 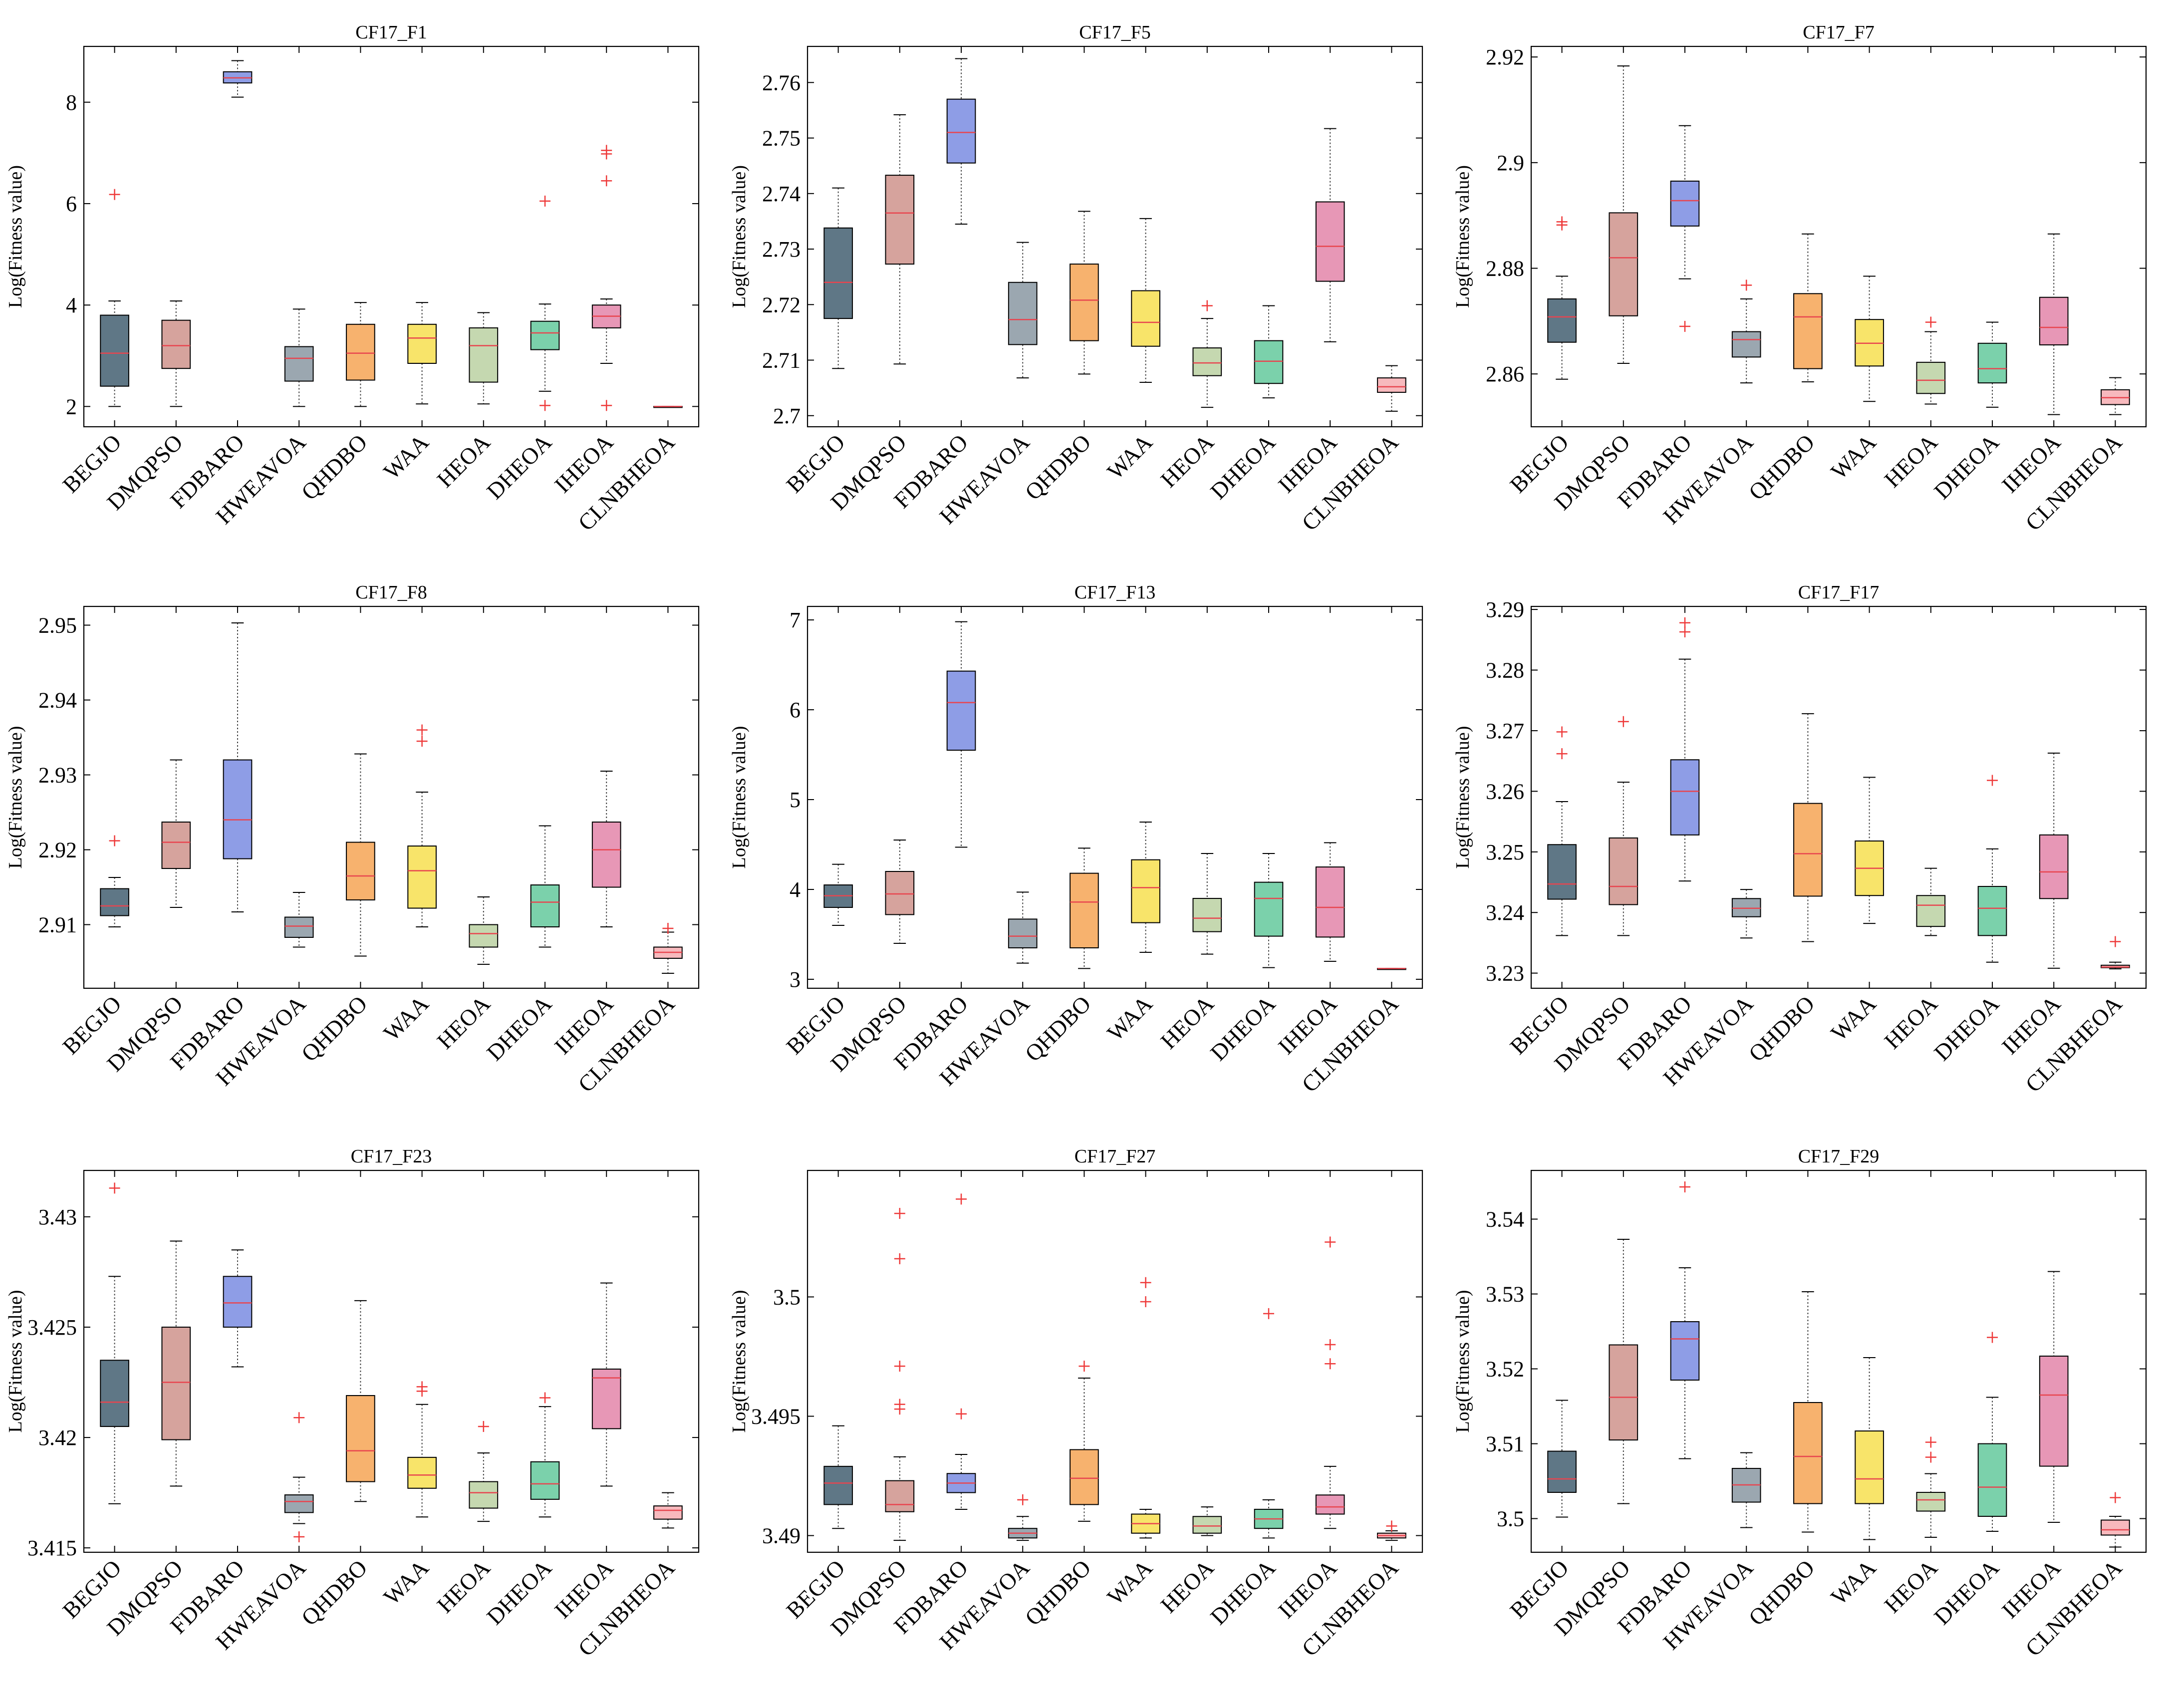 What do you see at coordinates (796, 710) in the screenshot?
I see `y-tick-label: 6` at bounding box center [796, 710].